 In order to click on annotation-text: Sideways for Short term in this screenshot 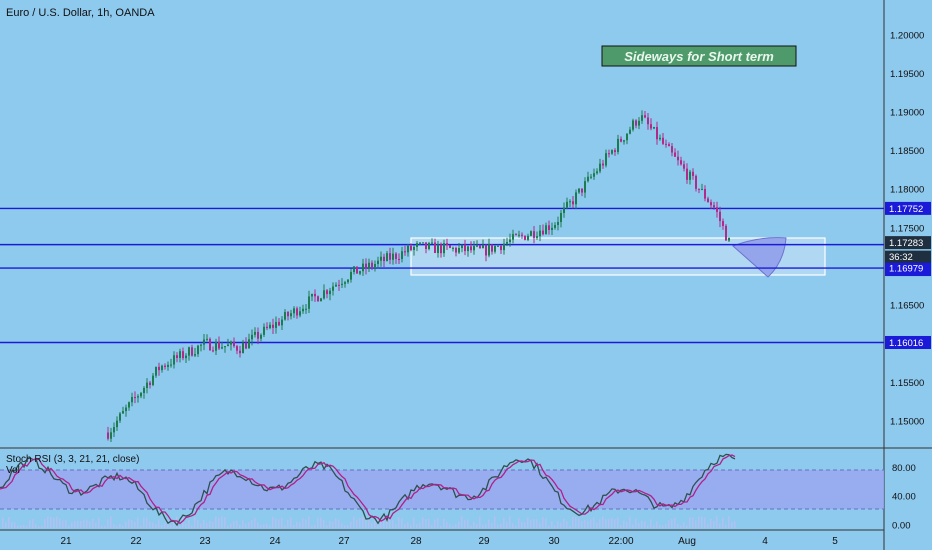, I will do `click(699, 56)`.